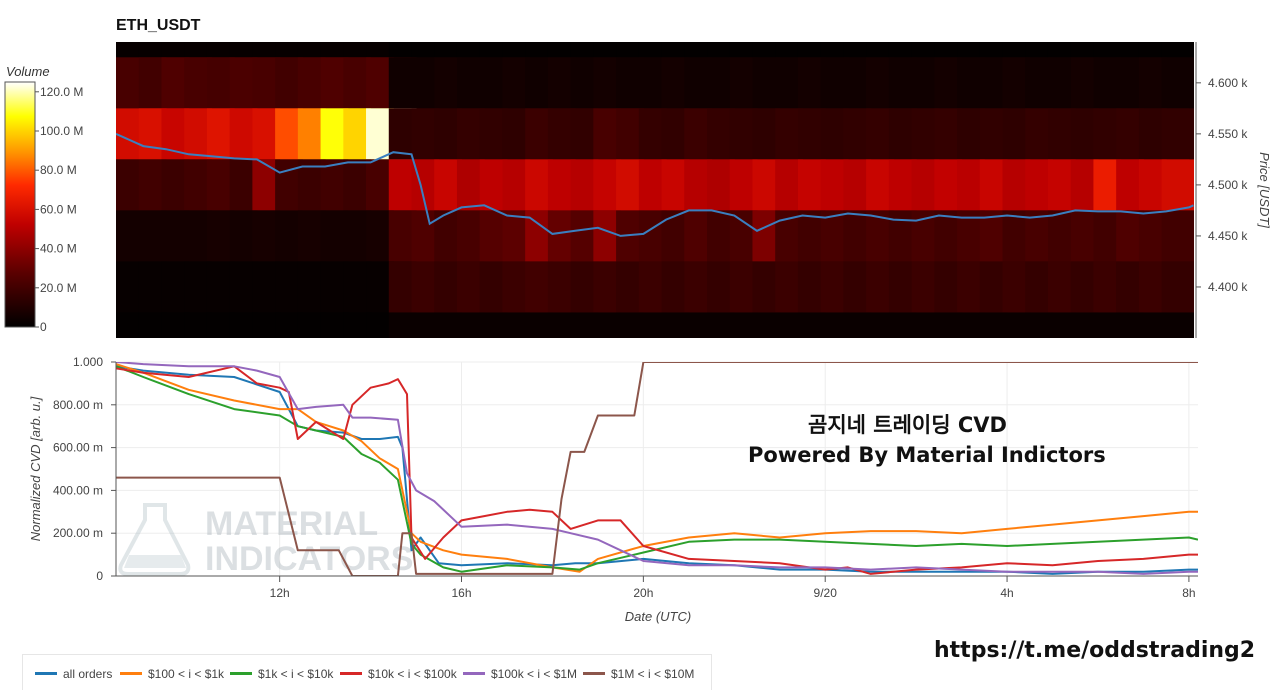  What do you see at coordinates (61, 92) in the screenshot?
I see `colorbar-tick-label: 120.0 M` at bounding box center [61, 92].